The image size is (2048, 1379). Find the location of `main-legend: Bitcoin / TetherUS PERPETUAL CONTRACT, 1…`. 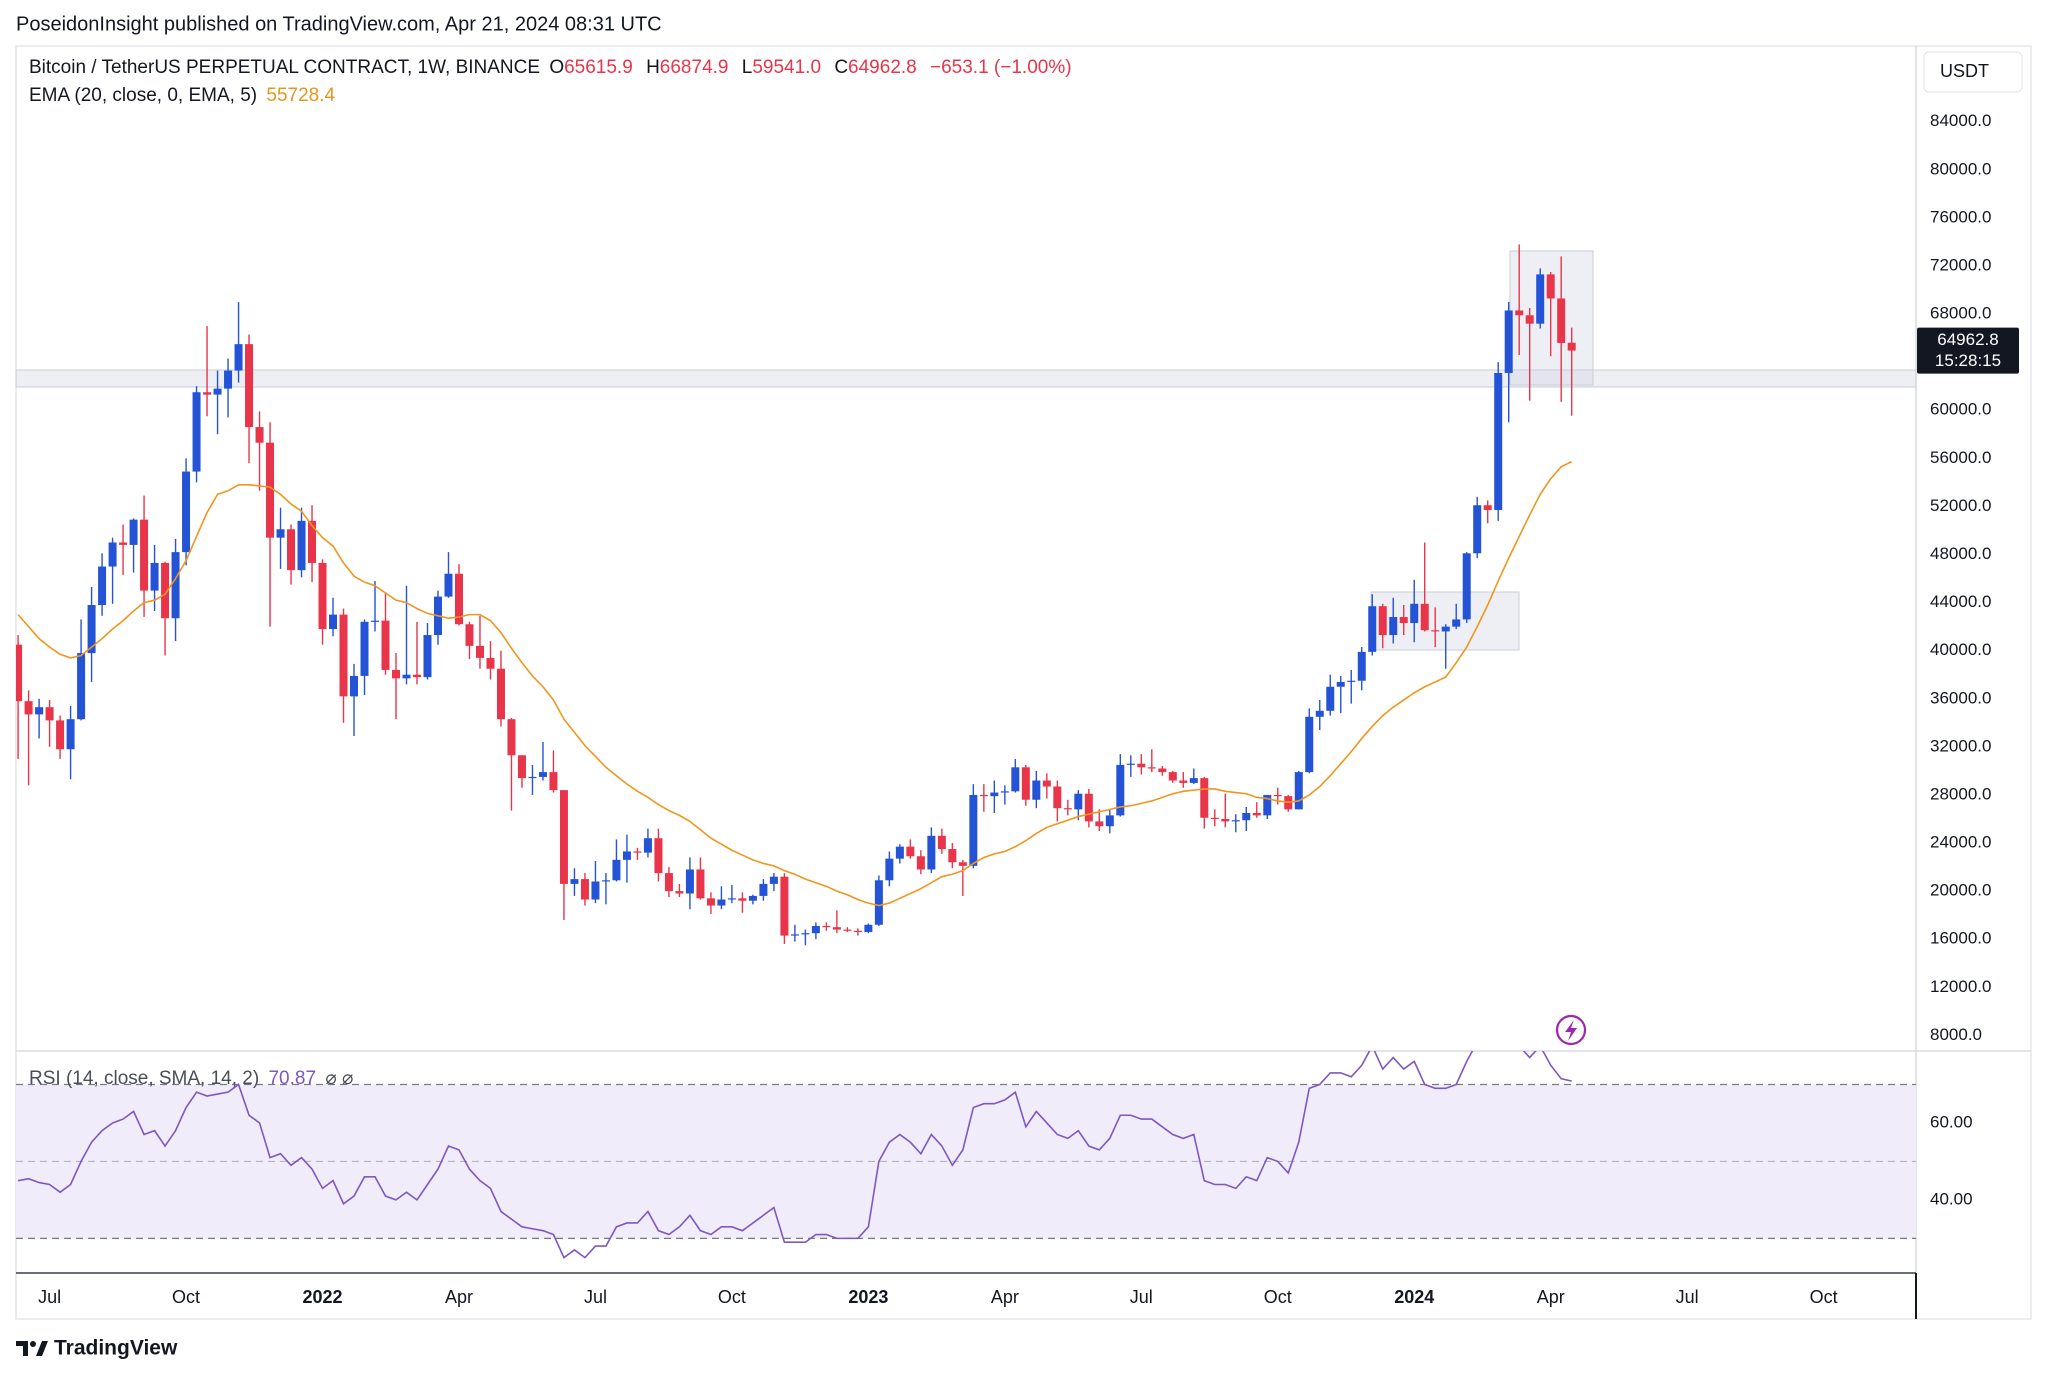

main-legend: Bitcoin / TetherUS PERPETUAL CONTRACT, 1… is located at coordinates (552, 68).